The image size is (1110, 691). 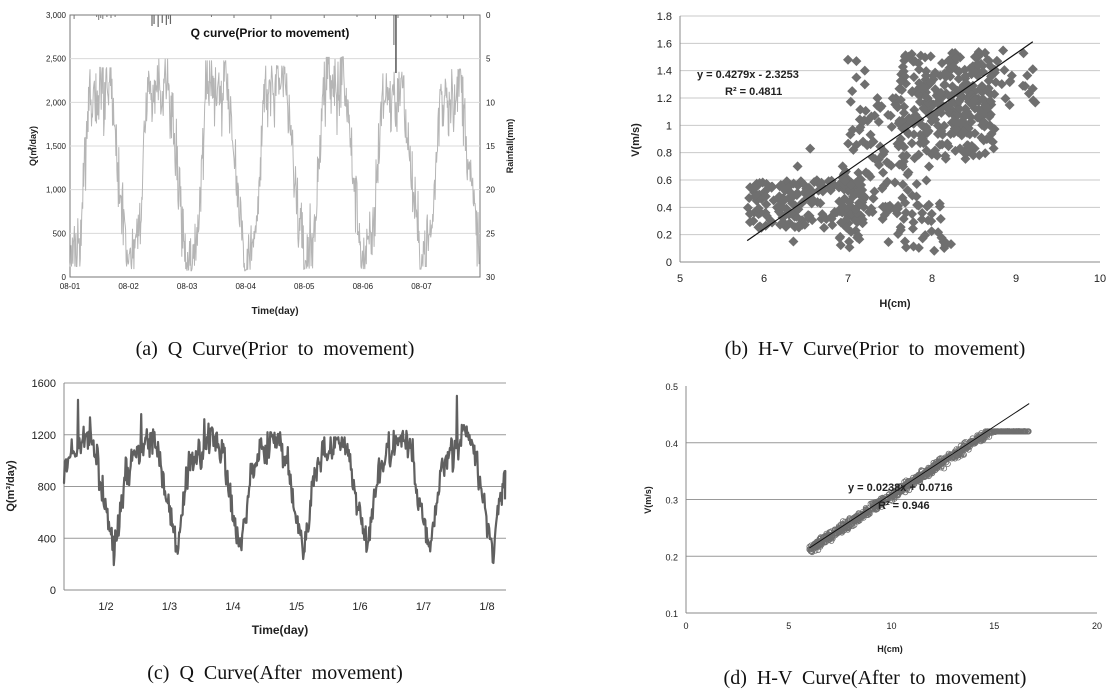 What do you see at coordinates (60, 233) in the screenshot?
I see `chart-a-y-tick-label: 500` at bounding box center [60, 233].